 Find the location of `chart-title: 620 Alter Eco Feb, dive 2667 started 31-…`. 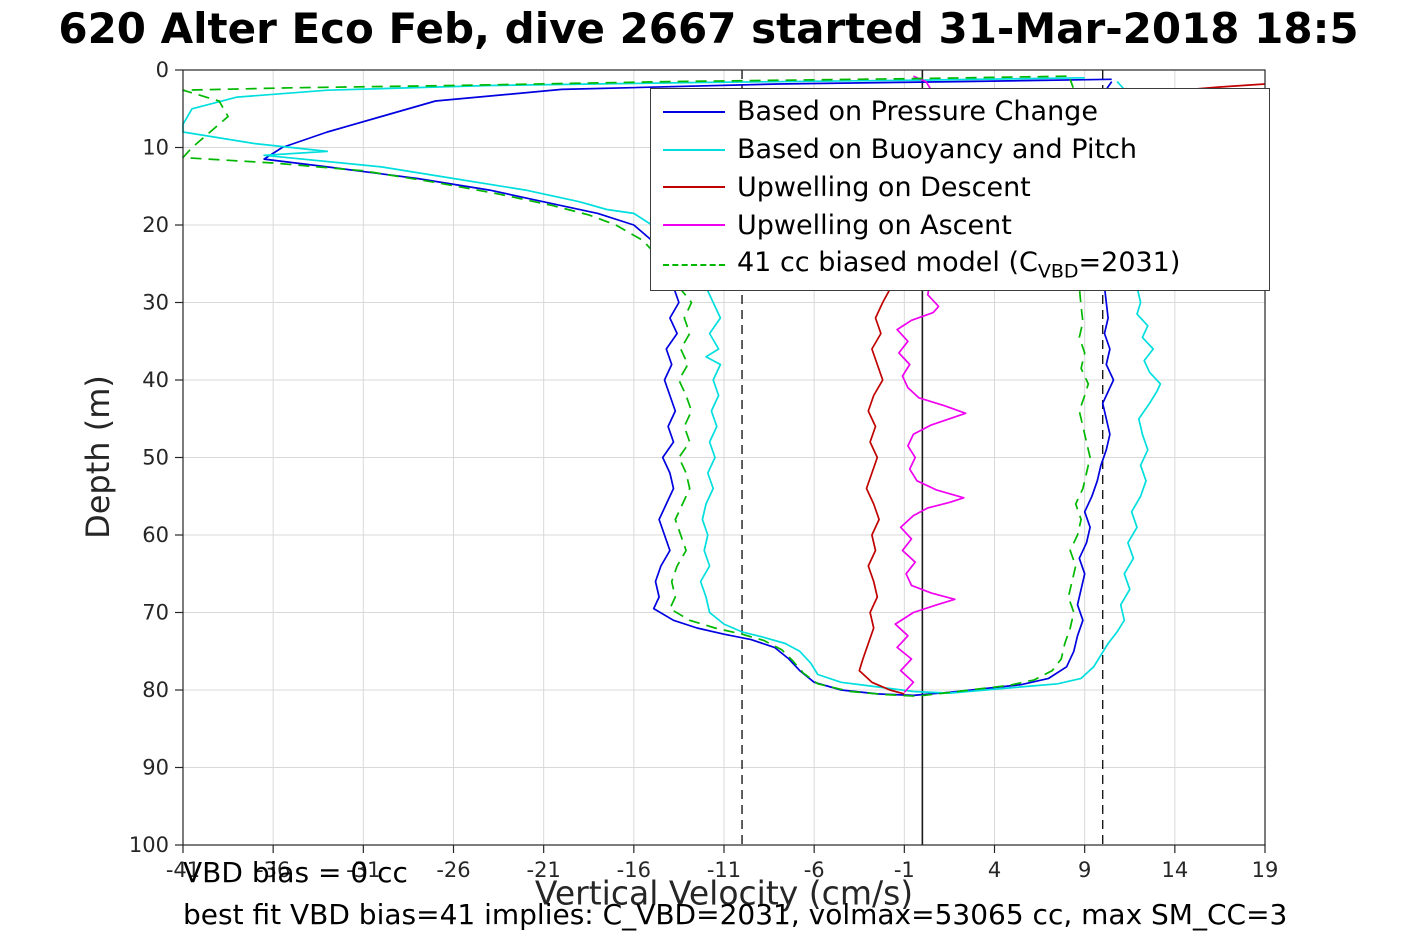

chart-title: 620 Alter Eco Feb, dive 2667 started 31-… is located at coordinates (708, 28).